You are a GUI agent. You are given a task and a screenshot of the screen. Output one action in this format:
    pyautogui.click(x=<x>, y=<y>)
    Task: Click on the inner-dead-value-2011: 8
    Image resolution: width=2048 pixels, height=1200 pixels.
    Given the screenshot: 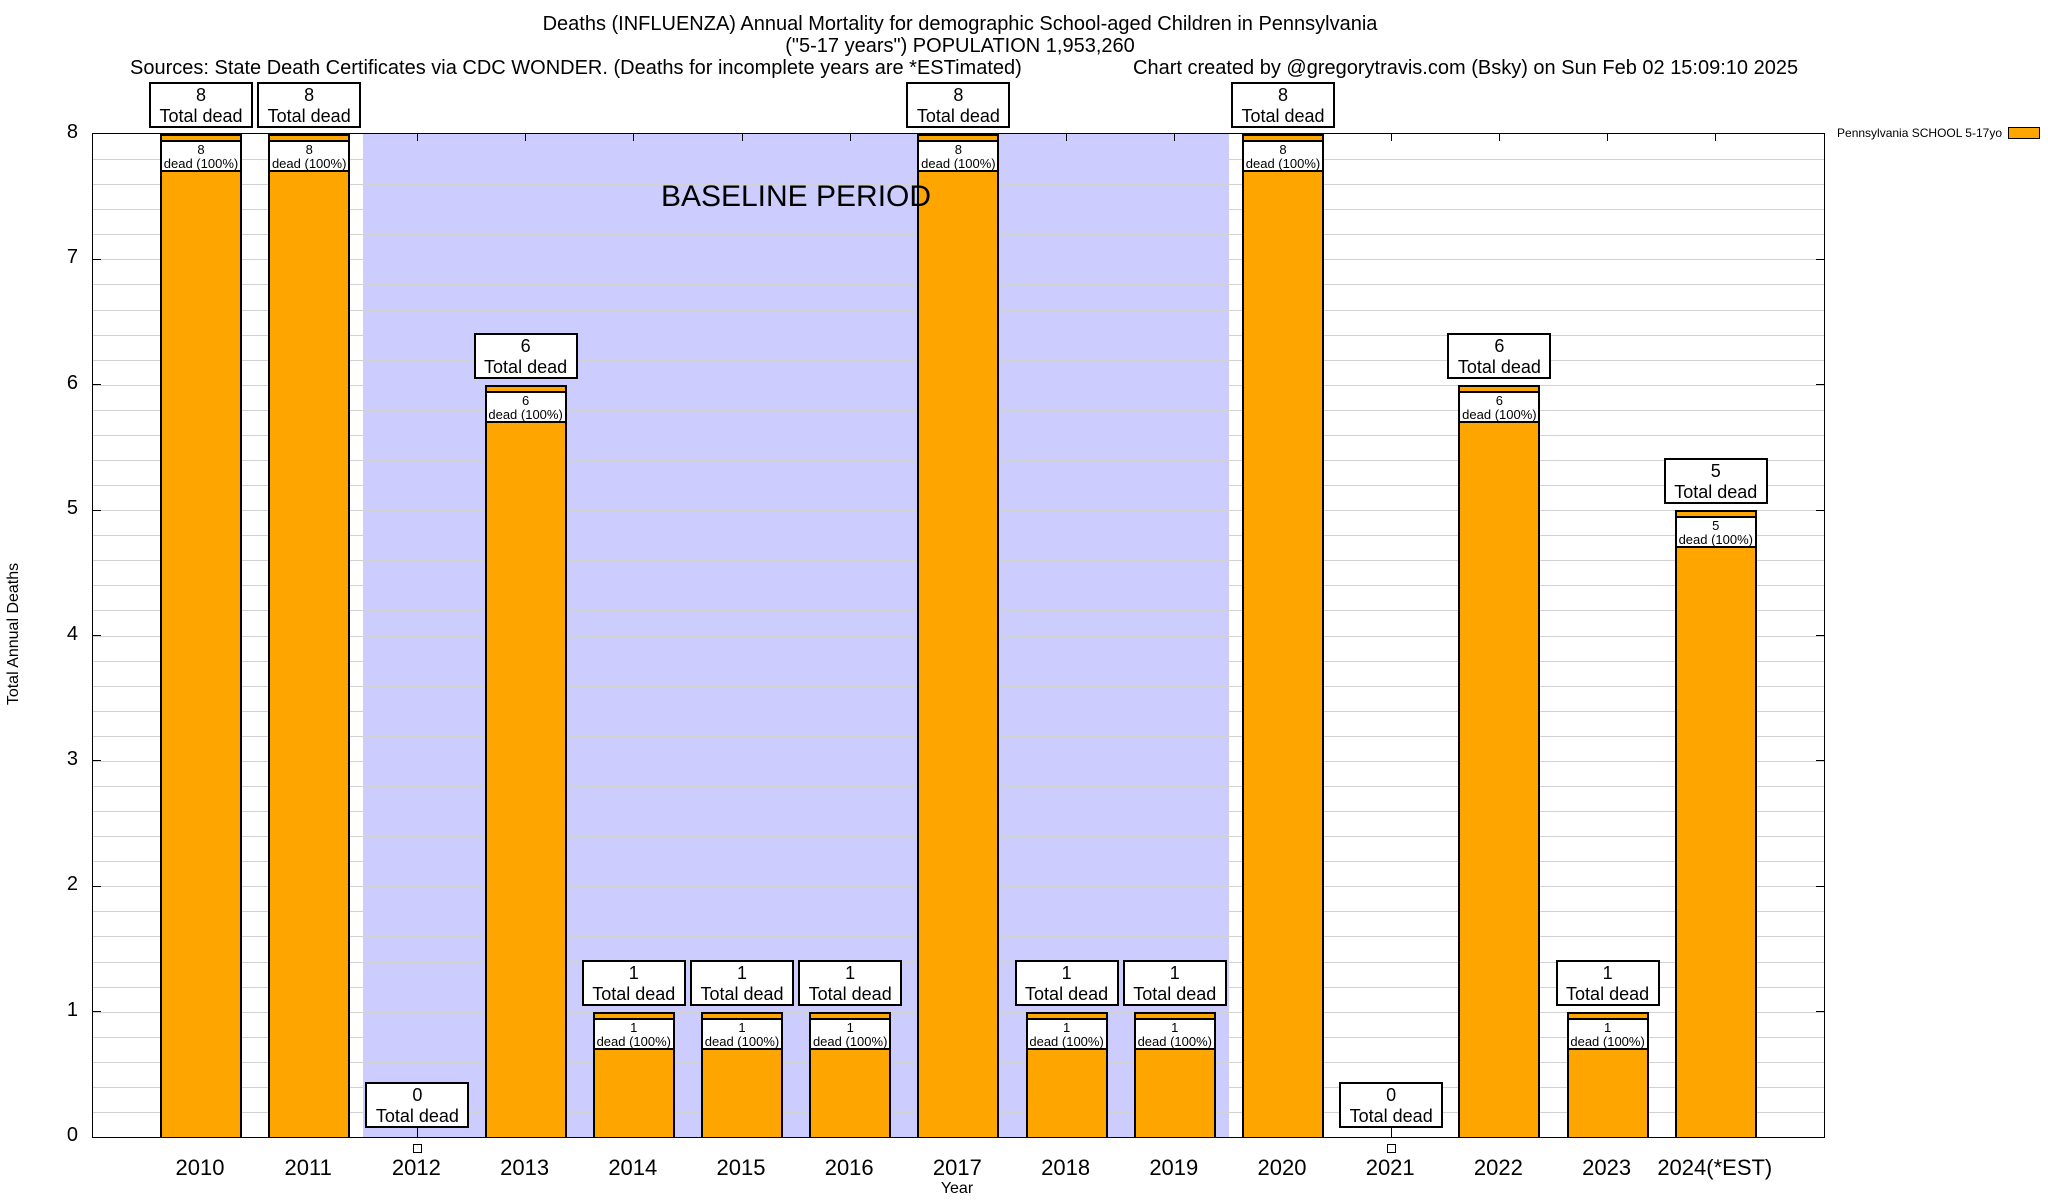 What is the action you would take?
    pyautogui.click(x=309, y=149)
    